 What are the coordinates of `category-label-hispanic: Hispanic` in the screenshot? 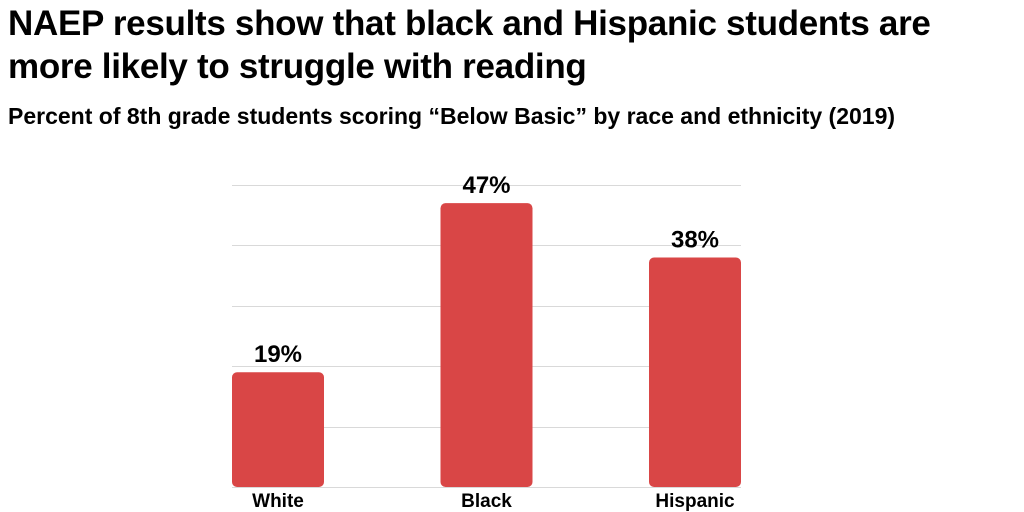 It's located at (695, 501).